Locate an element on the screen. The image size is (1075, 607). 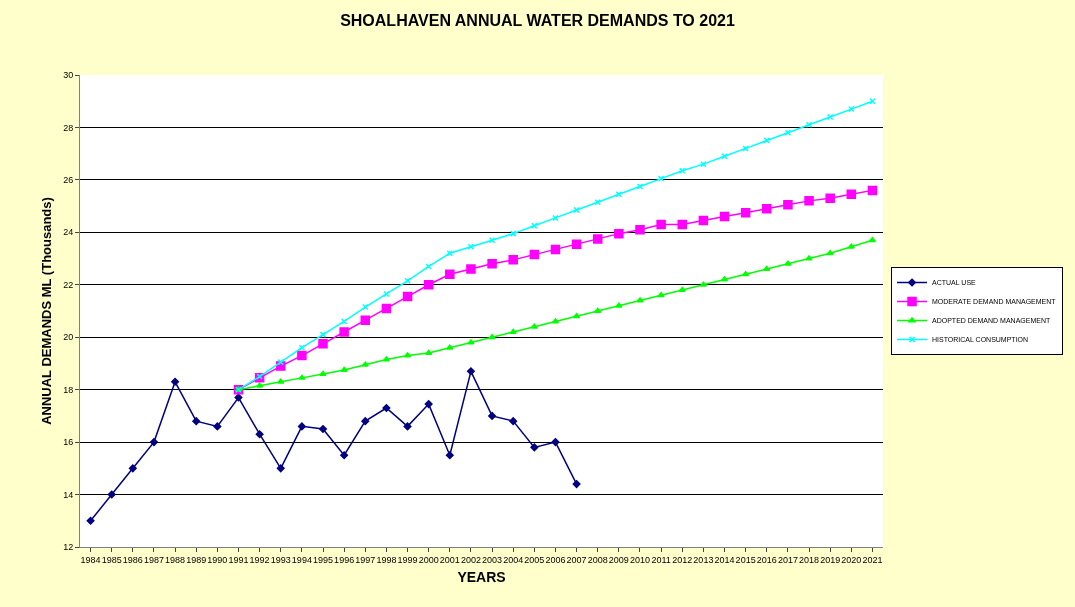
x-tick-label: 1992 is located at coordinates (259, 559).